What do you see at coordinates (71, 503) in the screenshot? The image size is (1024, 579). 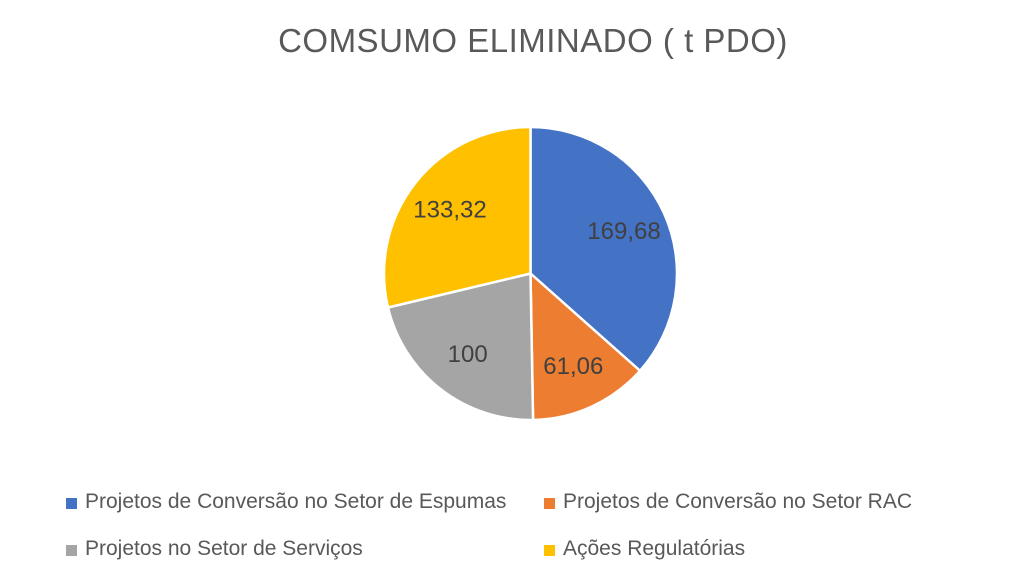 I see `legend-marker-blue-icon` at bounding box center [71, 503].